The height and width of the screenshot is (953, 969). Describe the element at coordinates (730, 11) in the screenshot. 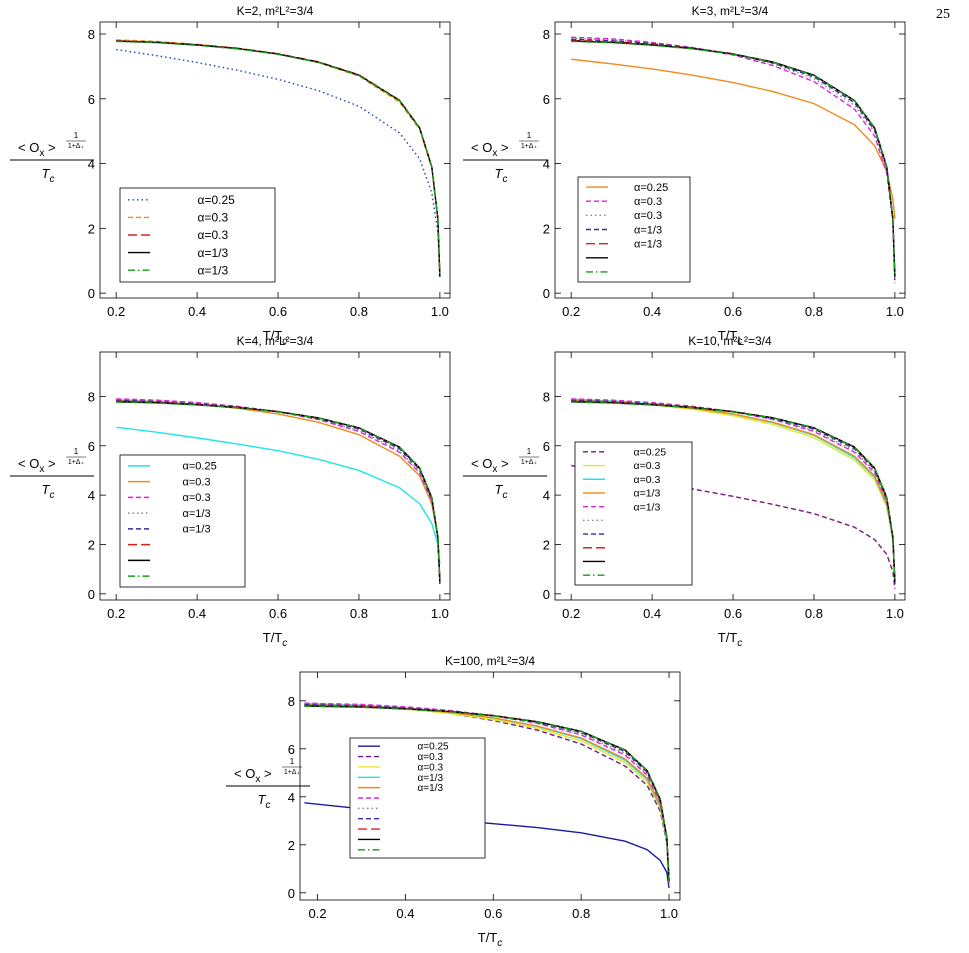

I see `chart-title: K=3, m²L²=3/4` at that location.